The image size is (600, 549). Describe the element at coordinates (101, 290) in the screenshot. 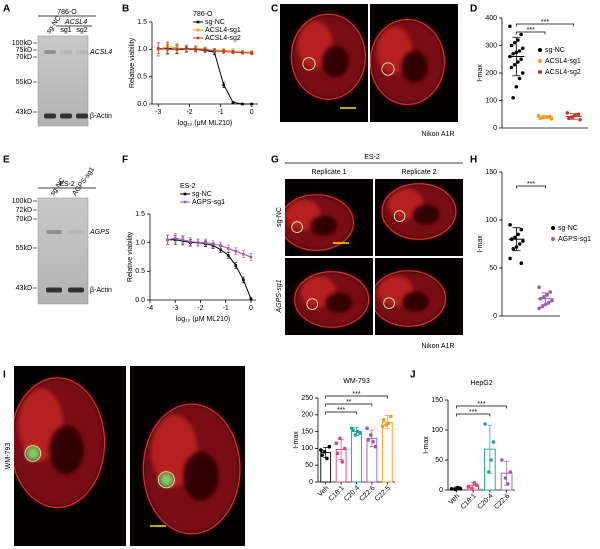

I see `target-label: β-Actin` at that location.